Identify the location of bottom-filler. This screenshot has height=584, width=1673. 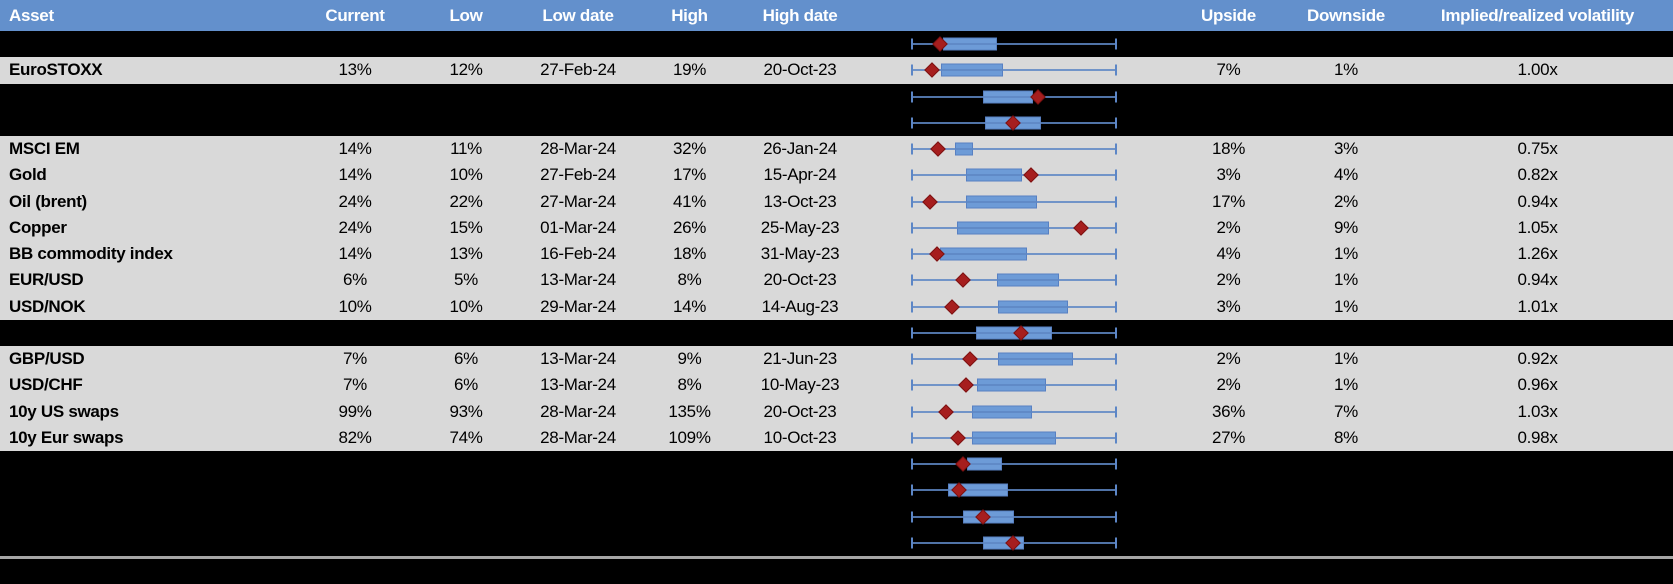
(836, 571).